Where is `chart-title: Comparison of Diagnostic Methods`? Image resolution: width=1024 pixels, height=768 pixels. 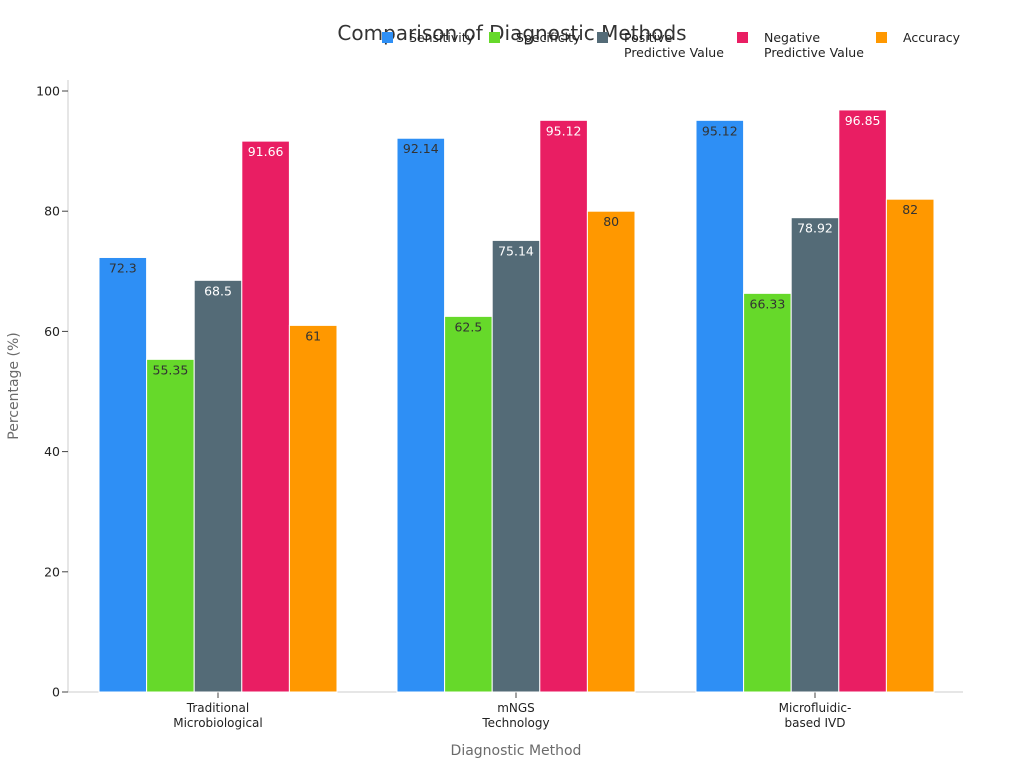 chart-title: Comparison of Diagnostic Methods is located at coordinates (511, 33).